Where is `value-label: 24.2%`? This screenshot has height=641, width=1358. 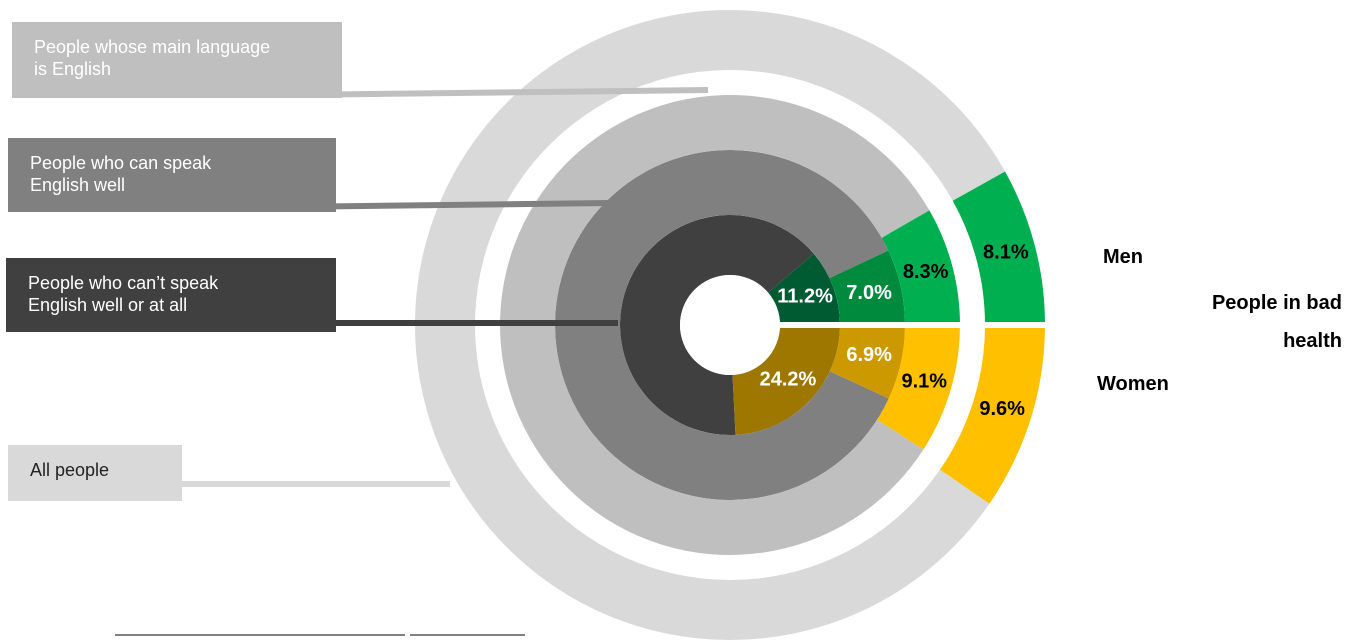 value-label: 24.2% is located at coordinates (788, 379).